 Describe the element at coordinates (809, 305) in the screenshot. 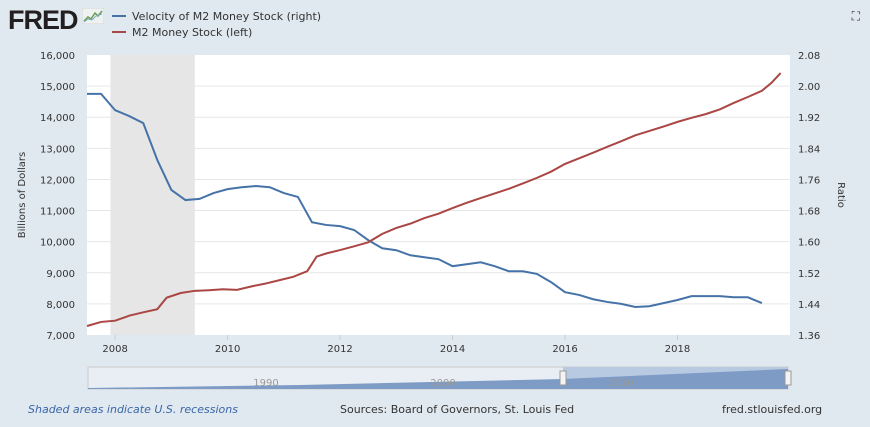

I see `y-tick-right: 1.44` at that location.